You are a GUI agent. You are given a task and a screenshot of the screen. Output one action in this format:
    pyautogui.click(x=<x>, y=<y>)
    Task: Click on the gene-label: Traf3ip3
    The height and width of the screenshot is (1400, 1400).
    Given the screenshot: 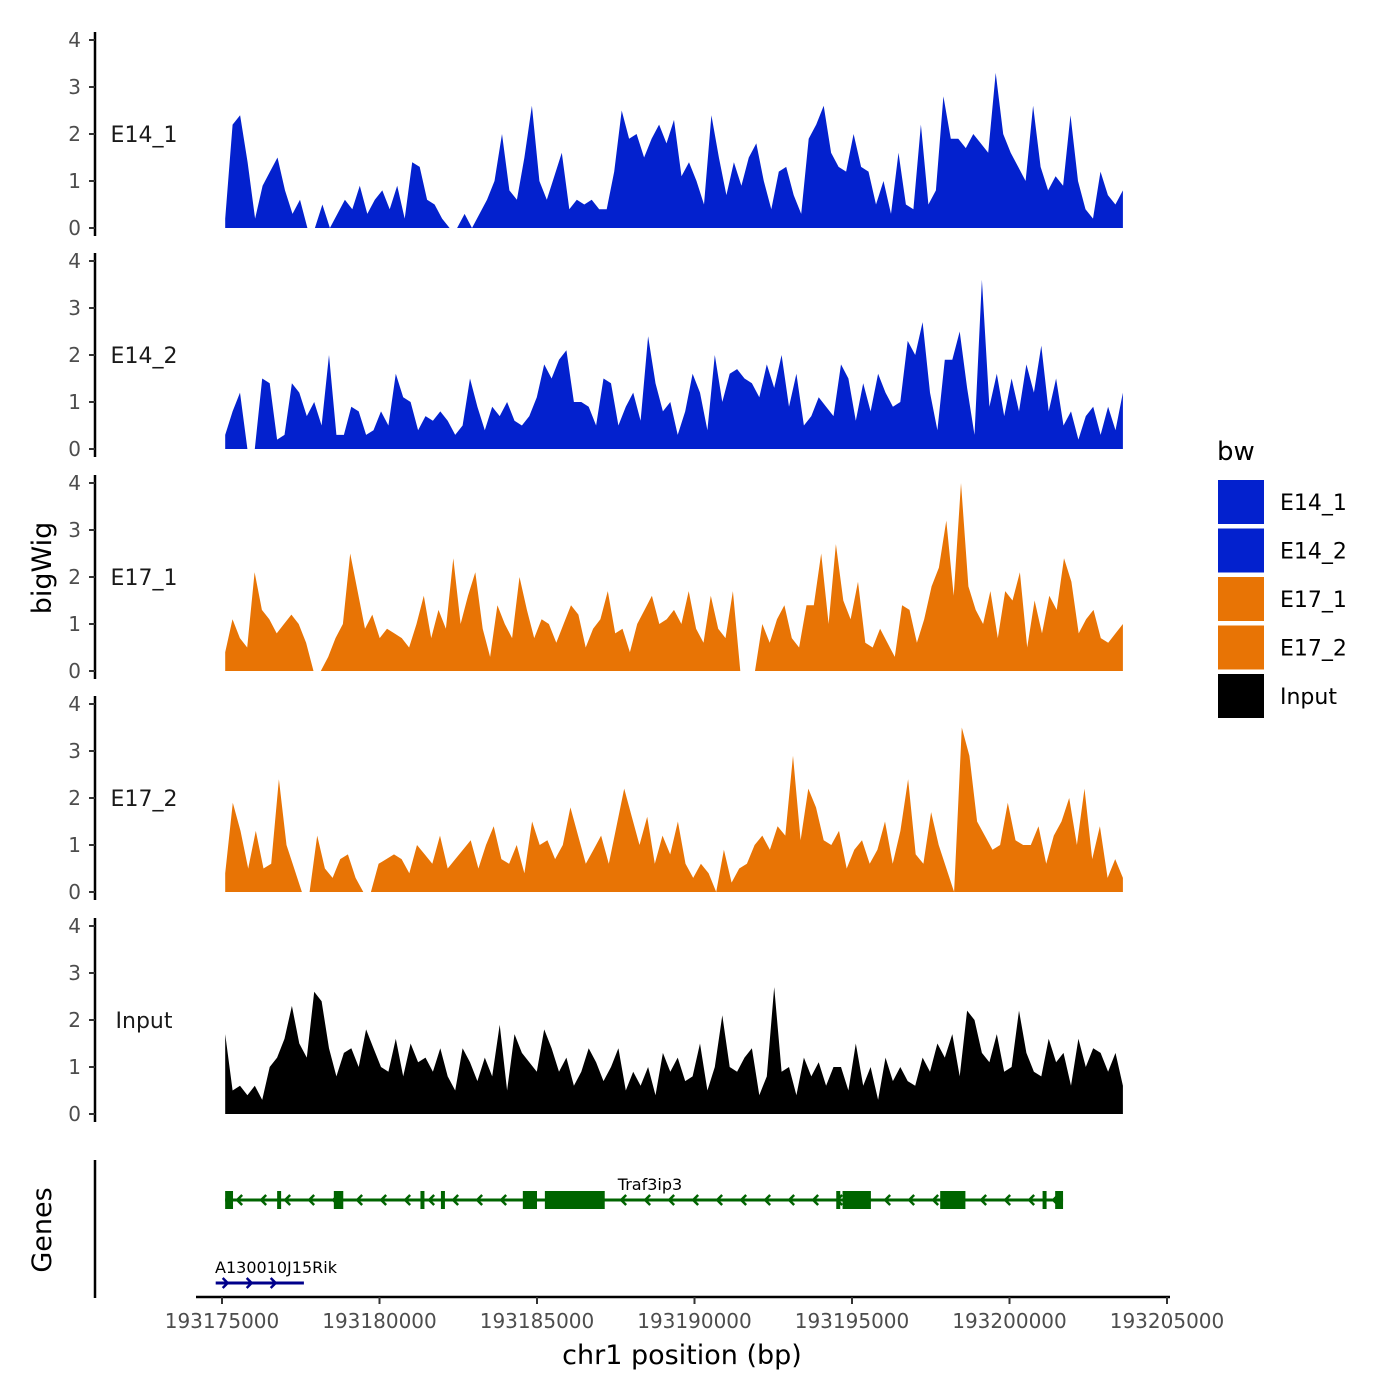 What is the action you would take?
    pyautogui.click(x=649, y=1184)
    